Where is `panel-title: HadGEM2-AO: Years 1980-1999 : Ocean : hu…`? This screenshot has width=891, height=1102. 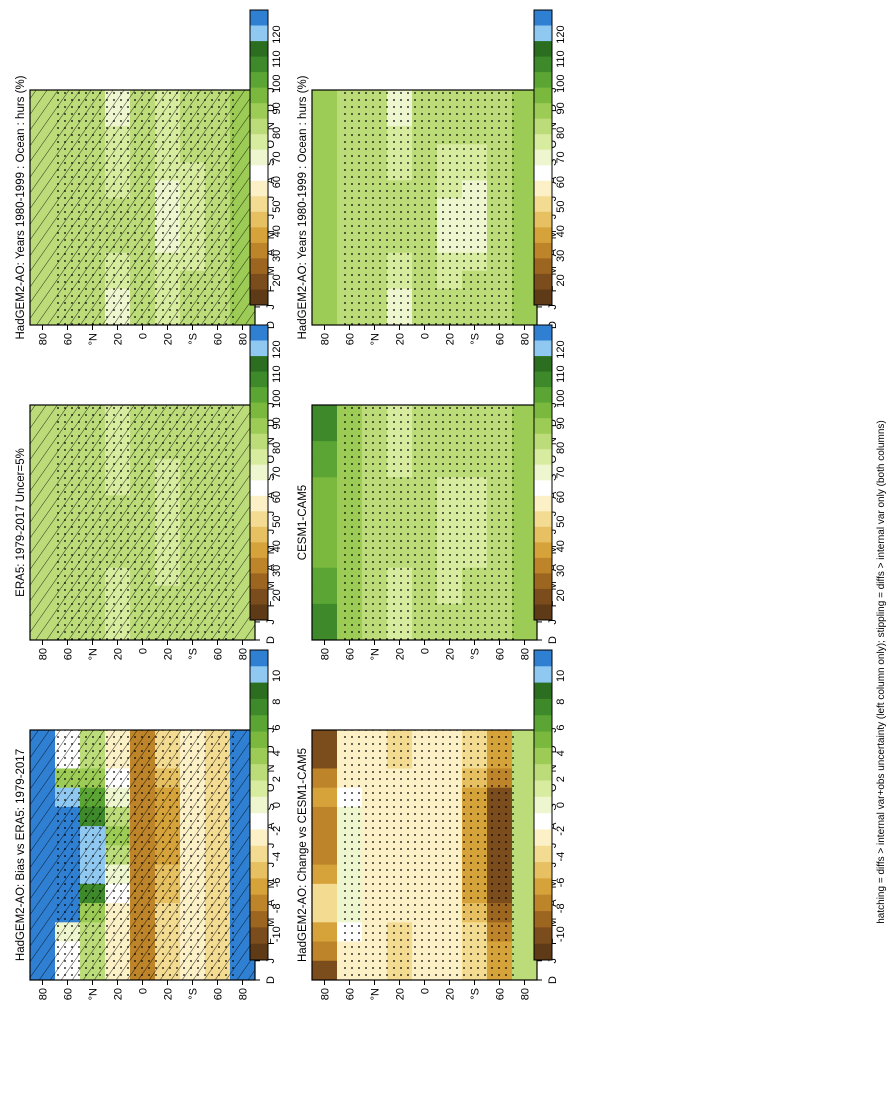 panel-title: HadGEM2-AO: Years 1980-1999 : Ocean : hu… is located at coordinates (21, 207).